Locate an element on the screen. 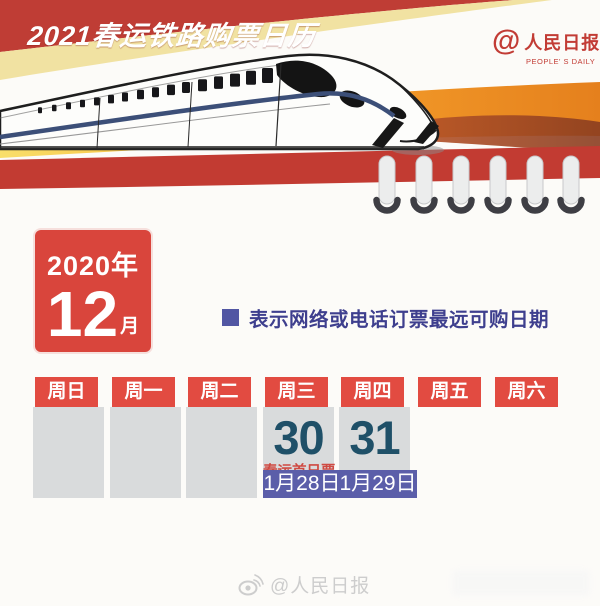  train-stripe is located at coordinates (198, 115).